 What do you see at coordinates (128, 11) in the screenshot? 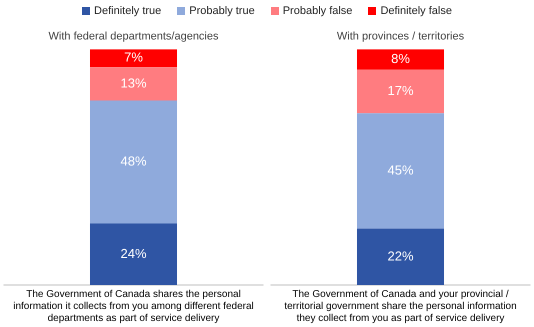
I see `legend-label: Definitely true` at bounding box center [128, 11].